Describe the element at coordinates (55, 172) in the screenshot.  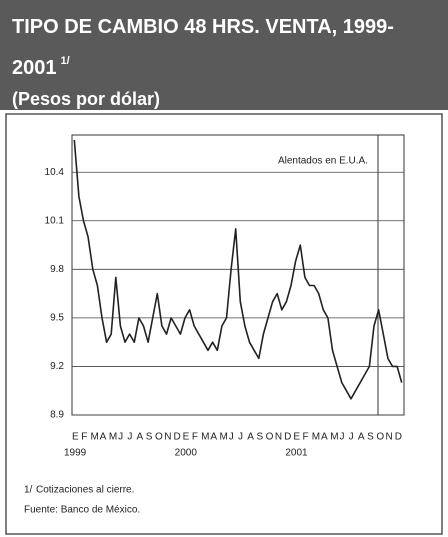
I see `y-tick-label: 10.4` at that location.